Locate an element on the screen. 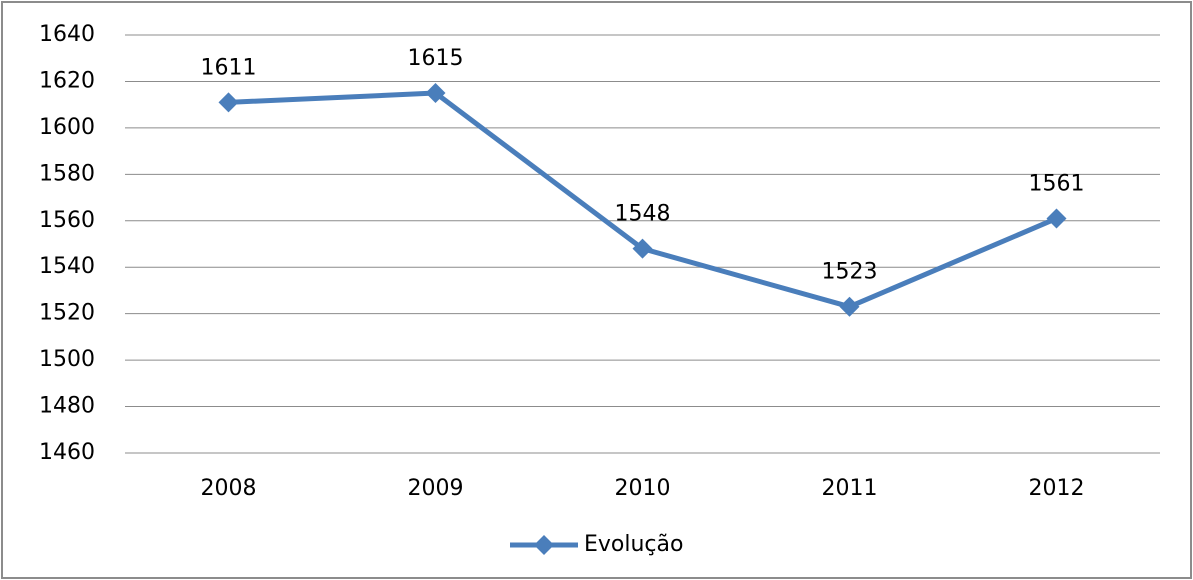 This screenshot has width=1193, height=580. x-tick-label: 2012 is located at coordinates (1057, 488).